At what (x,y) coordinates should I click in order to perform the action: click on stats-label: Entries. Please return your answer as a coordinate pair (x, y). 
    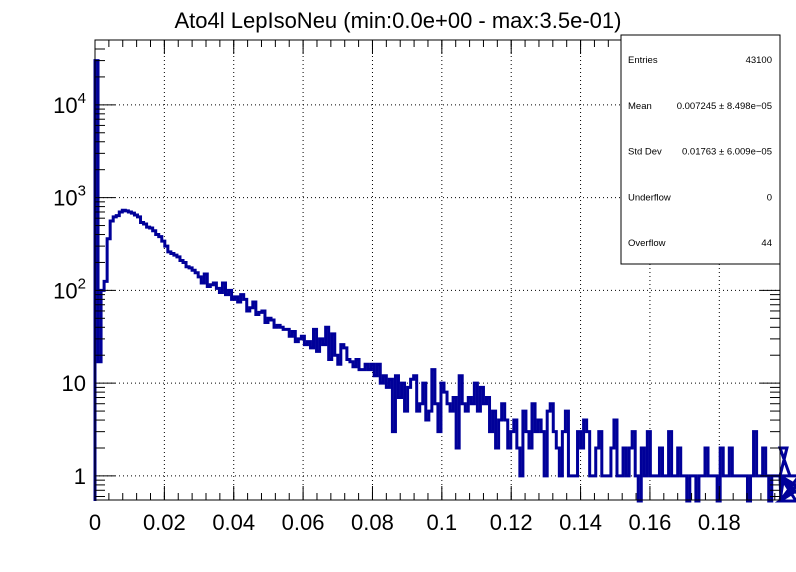
    Looking at the image, I should click on (643, 60).